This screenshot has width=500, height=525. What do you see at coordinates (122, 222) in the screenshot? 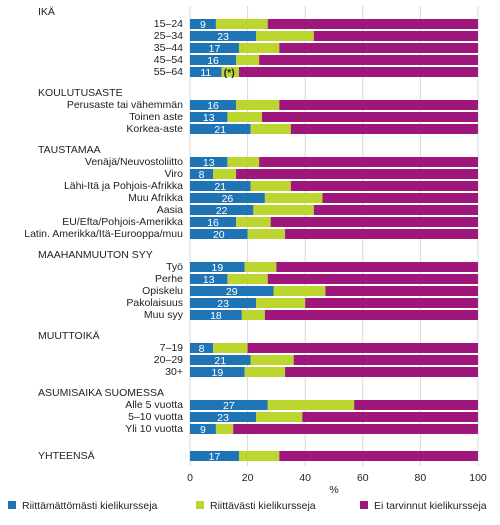
I see `category-label: EU/Efta/Pohjois-Amerikka` at bounding box center [122, 222].